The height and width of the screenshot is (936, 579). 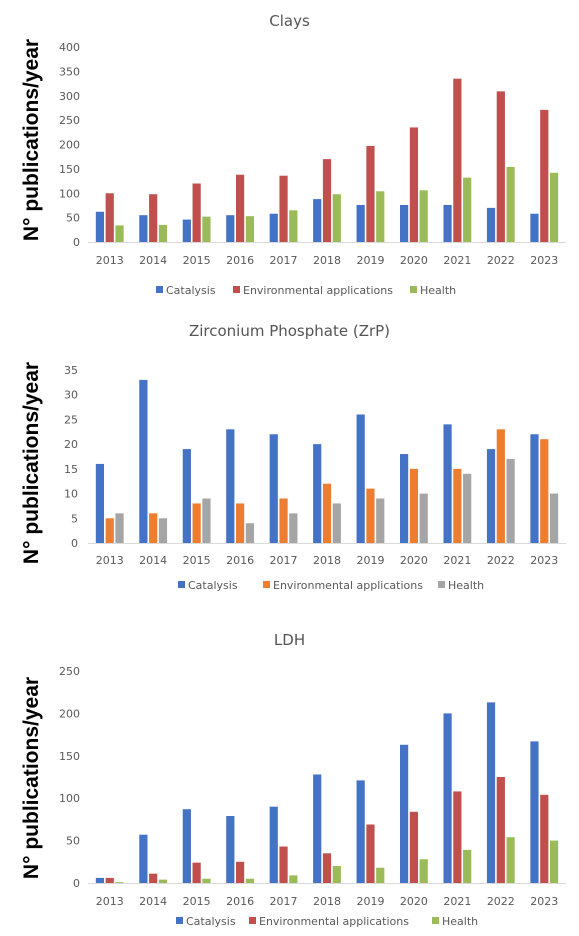 I want to click on ldh-bar-health-2016, so click(x=249, y=880).